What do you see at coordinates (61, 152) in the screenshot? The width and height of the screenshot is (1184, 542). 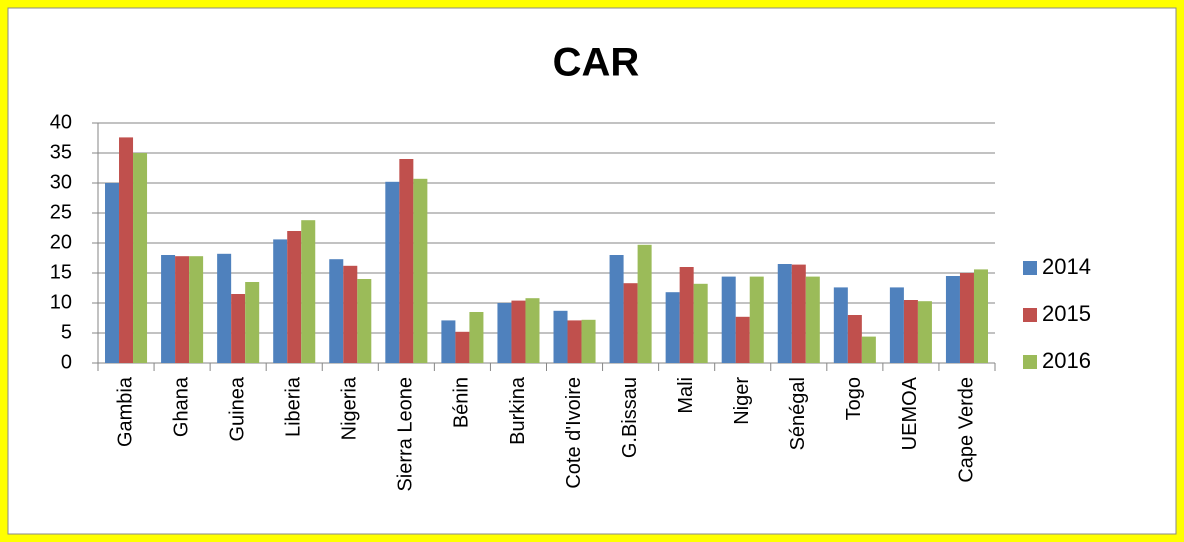 I see `y-tick-label: 35` at bounding box center [61, 152].